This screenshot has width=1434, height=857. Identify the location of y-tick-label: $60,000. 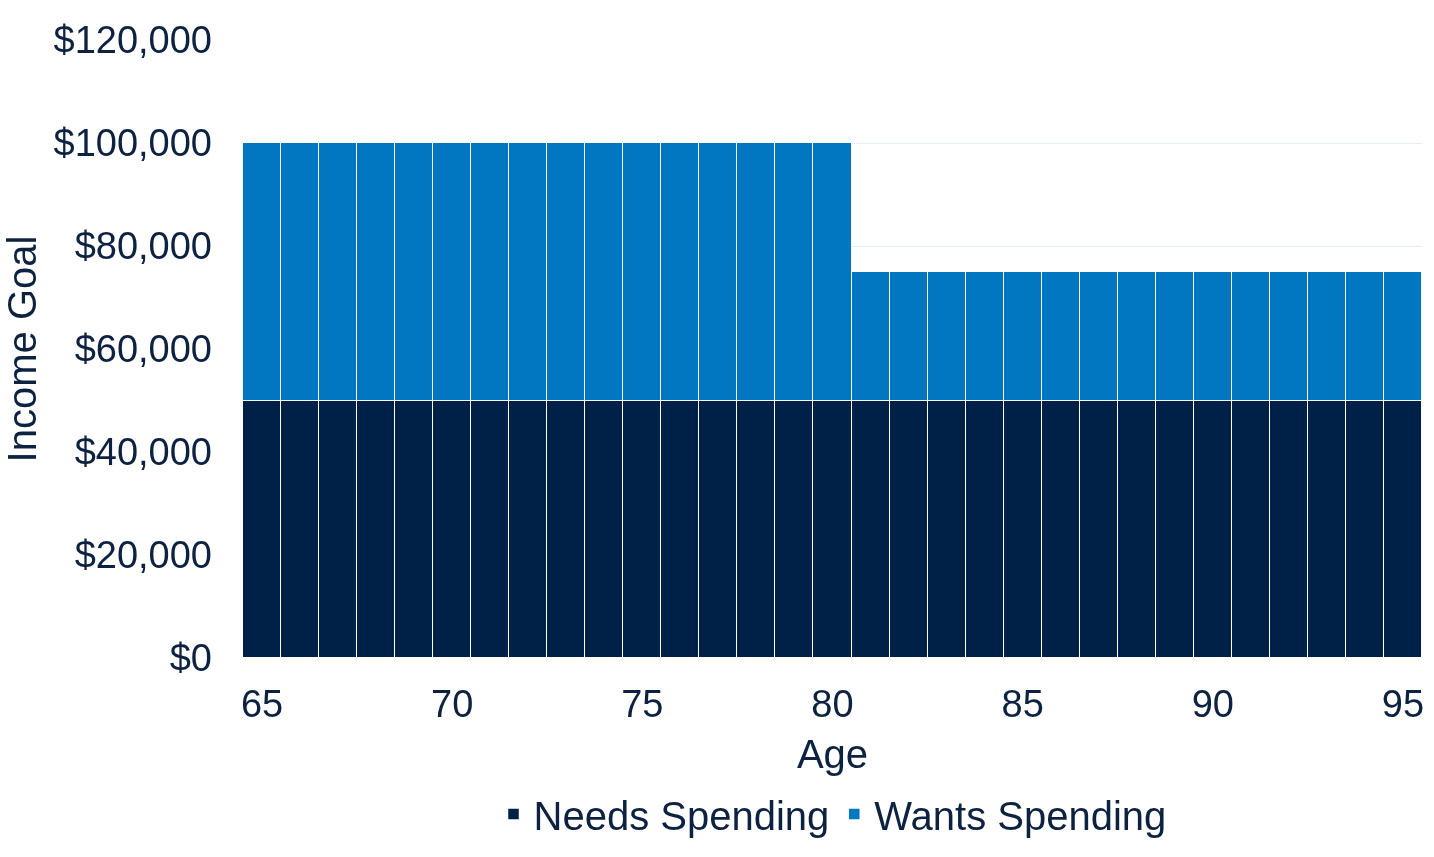
(143, 349).